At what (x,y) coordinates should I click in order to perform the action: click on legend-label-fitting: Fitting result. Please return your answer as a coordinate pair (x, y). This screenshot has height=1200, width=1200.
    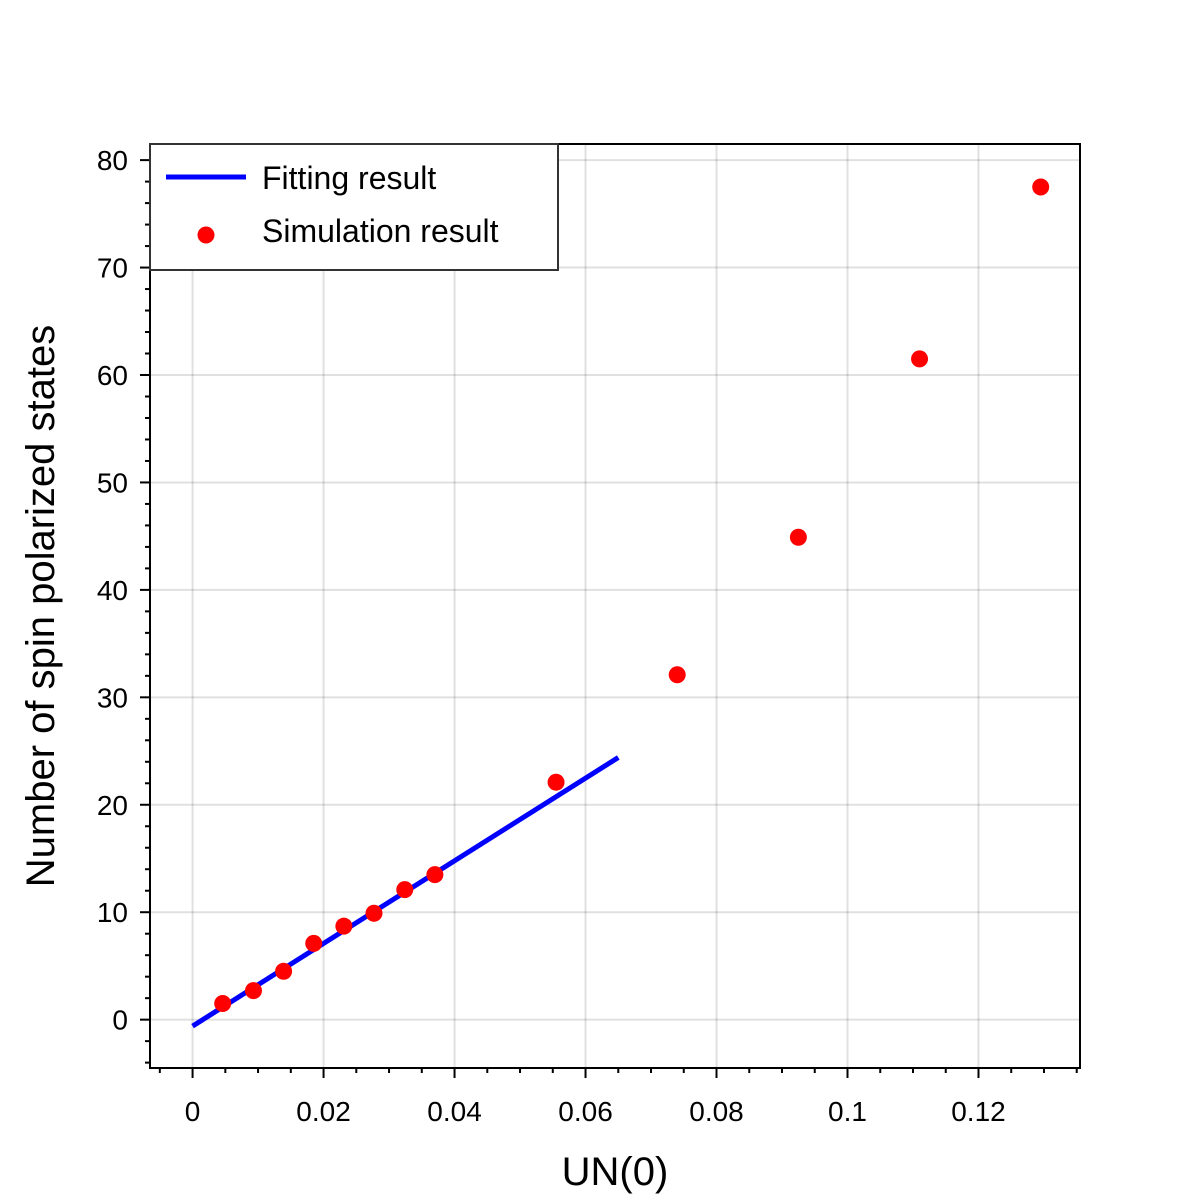
    Looking at the image, I should click on (349, 178).